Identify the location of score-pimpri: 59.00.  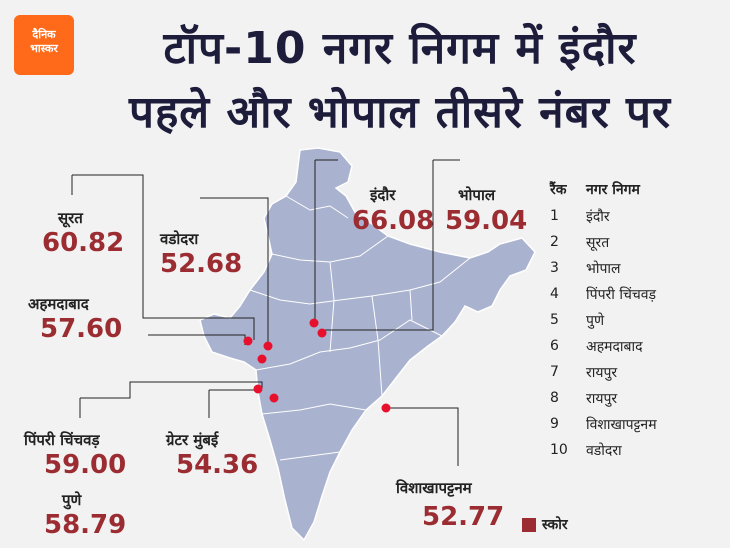
(85, 465).